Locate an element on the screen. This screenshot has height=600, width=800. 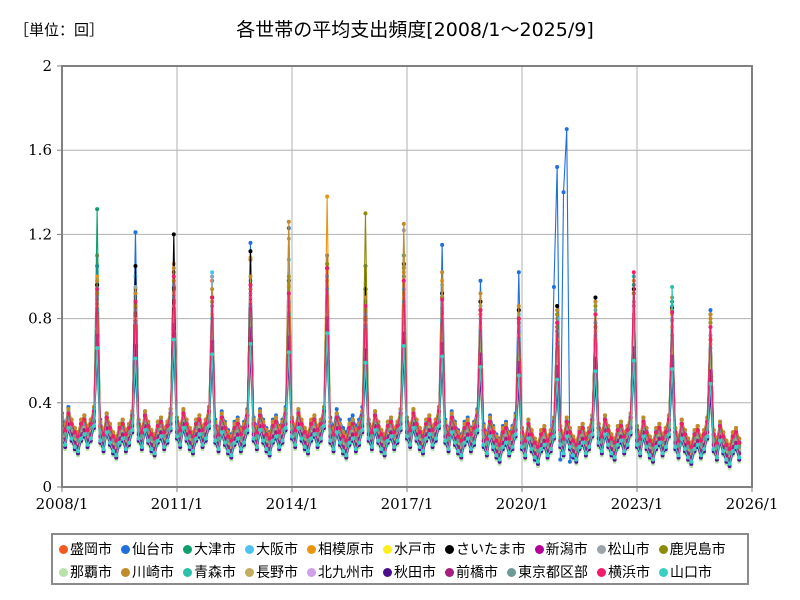
legend-item-那覇市: 那覇市 is located at coordinates (85, 573).